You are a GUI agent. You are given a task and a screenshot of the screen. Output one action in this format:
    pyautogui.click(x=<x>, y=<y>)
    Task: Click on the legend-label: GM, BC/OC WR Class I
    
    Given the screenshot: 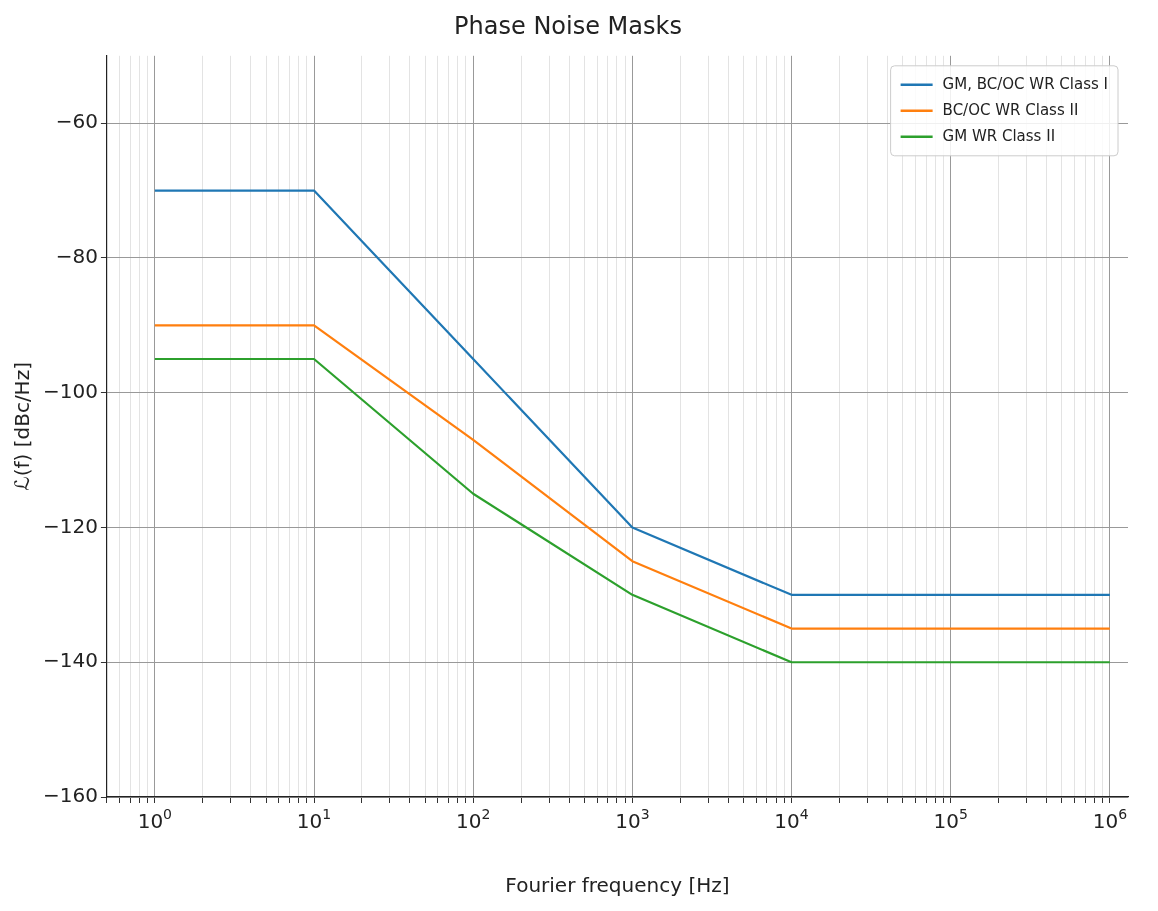 What is the action you would take?
    pyautogui.click(x=1025, y=83)
    